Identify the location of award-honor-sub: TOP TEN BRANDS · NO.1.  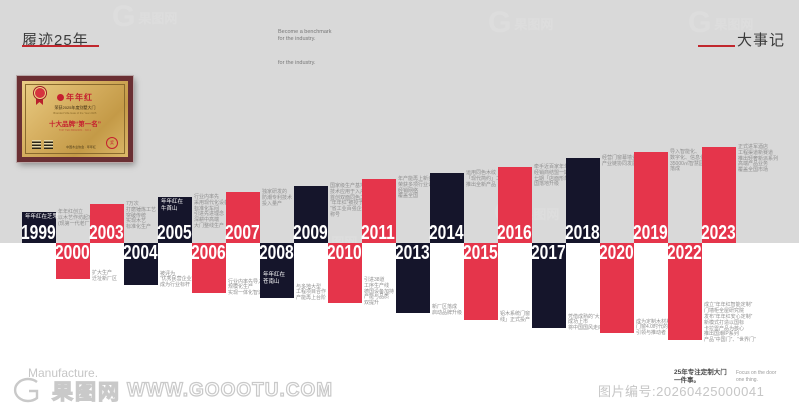
(75, 130).